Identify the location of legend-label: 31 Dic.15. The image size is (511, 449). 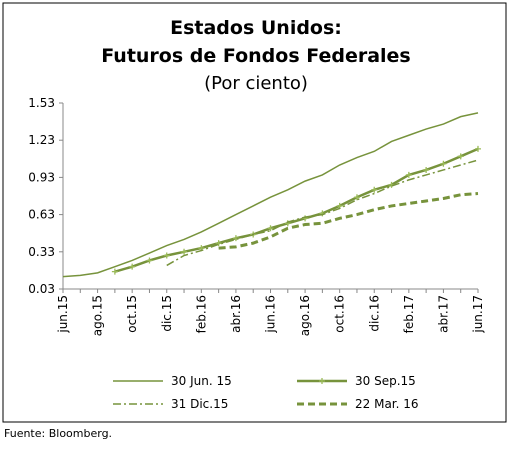
(199, 404).